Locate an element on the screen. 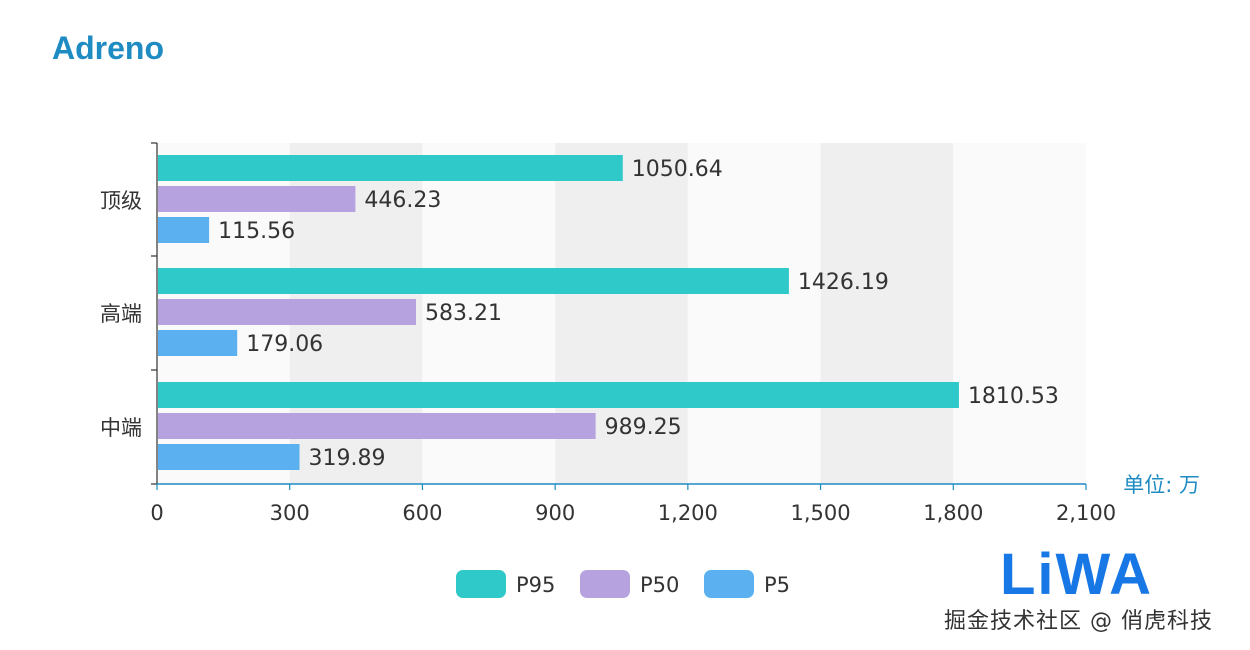 Image resolution: width=1250 pixels, height=650 pixels. bar-value-label: 1426.19 is located at coordinates (843, 282).